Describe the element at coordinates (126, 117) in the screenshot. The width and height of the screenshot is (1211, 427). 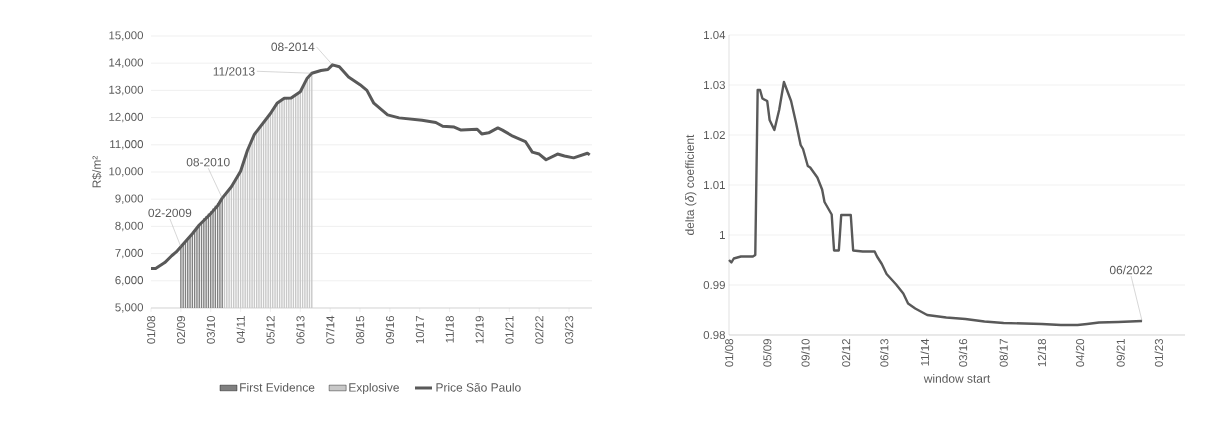
I see `y-tick-label: 12,000` at that location.